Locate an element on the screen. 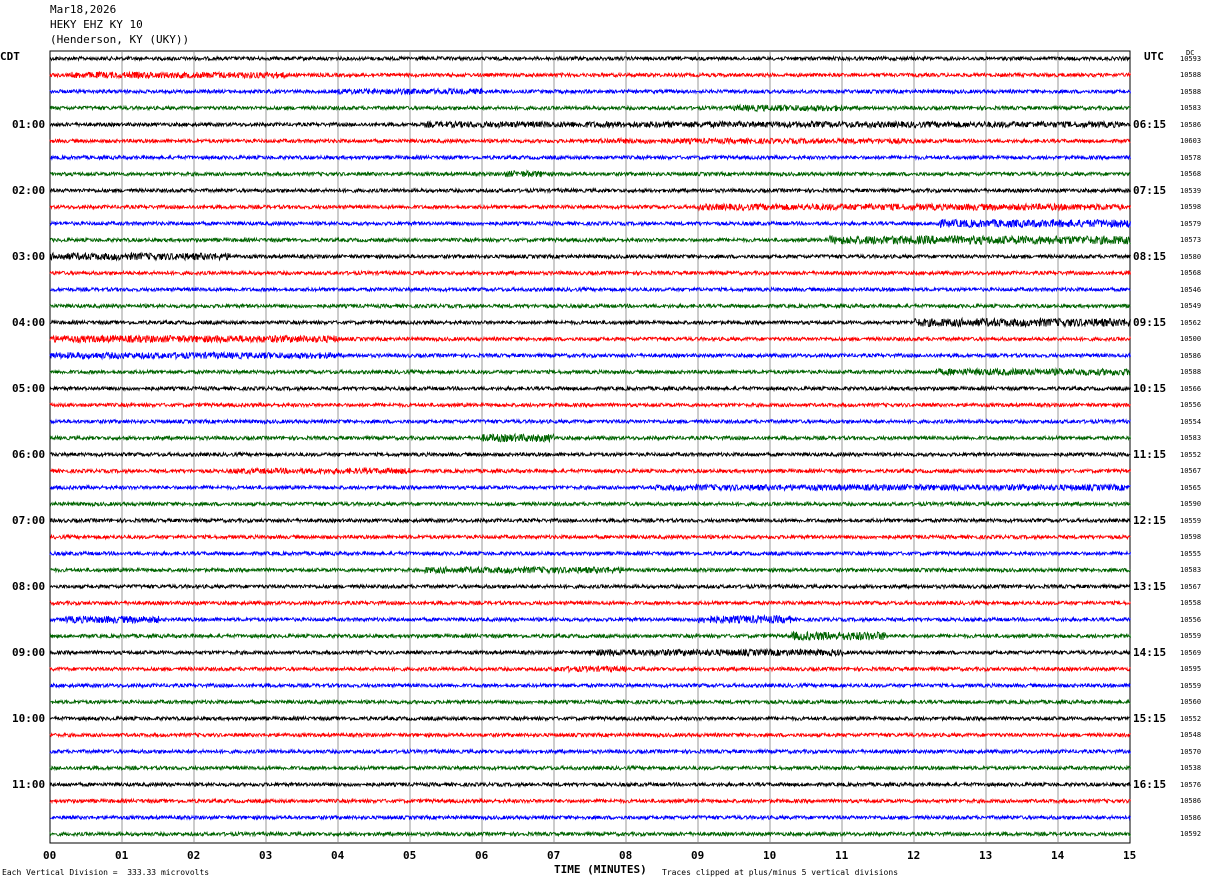 This screenshot has height=886, width=1210. date-label: Mar18,2026 is located at coordinates (83, 9).